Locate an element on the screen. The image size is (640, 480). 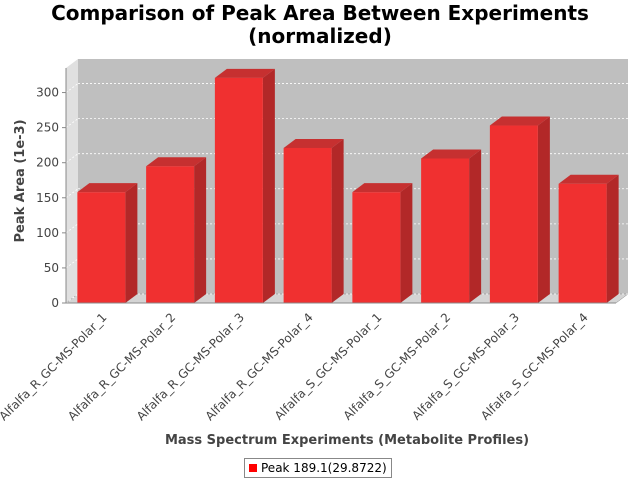
y-tick-label: 150 is located at coordinates (47, 198).